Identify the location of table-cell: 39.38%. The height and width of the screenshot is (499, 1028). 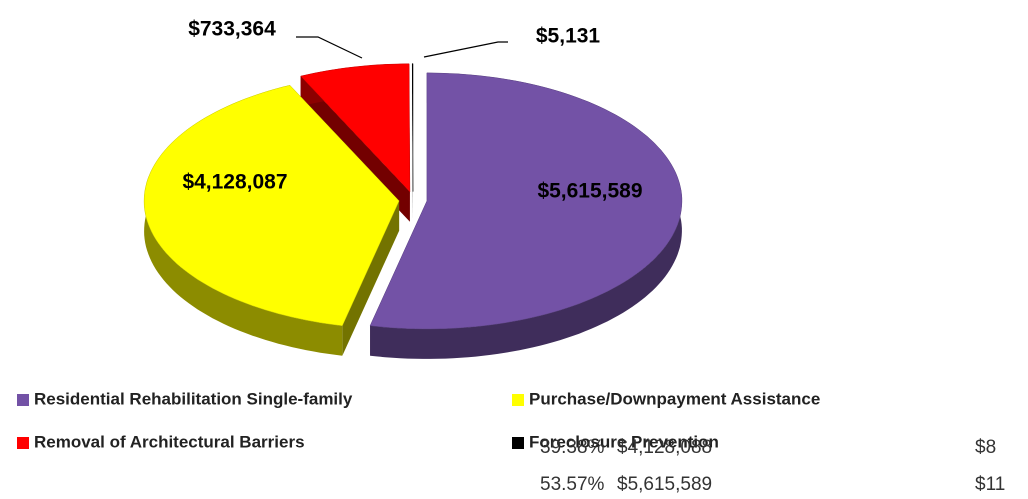
(572, 447).